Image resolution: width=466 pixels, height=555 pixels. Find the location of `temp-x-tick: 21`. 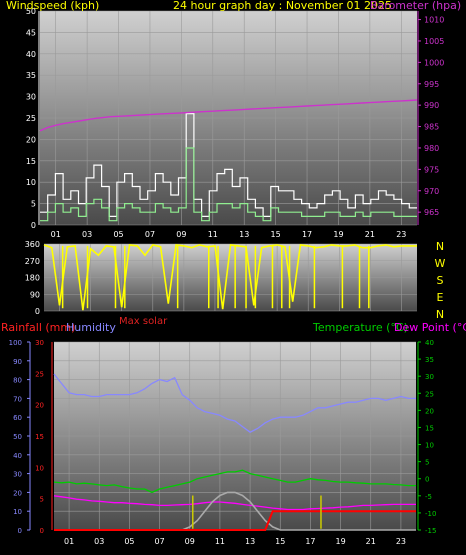

temp-x-tick: 21 is located at coordinates (371, 541).